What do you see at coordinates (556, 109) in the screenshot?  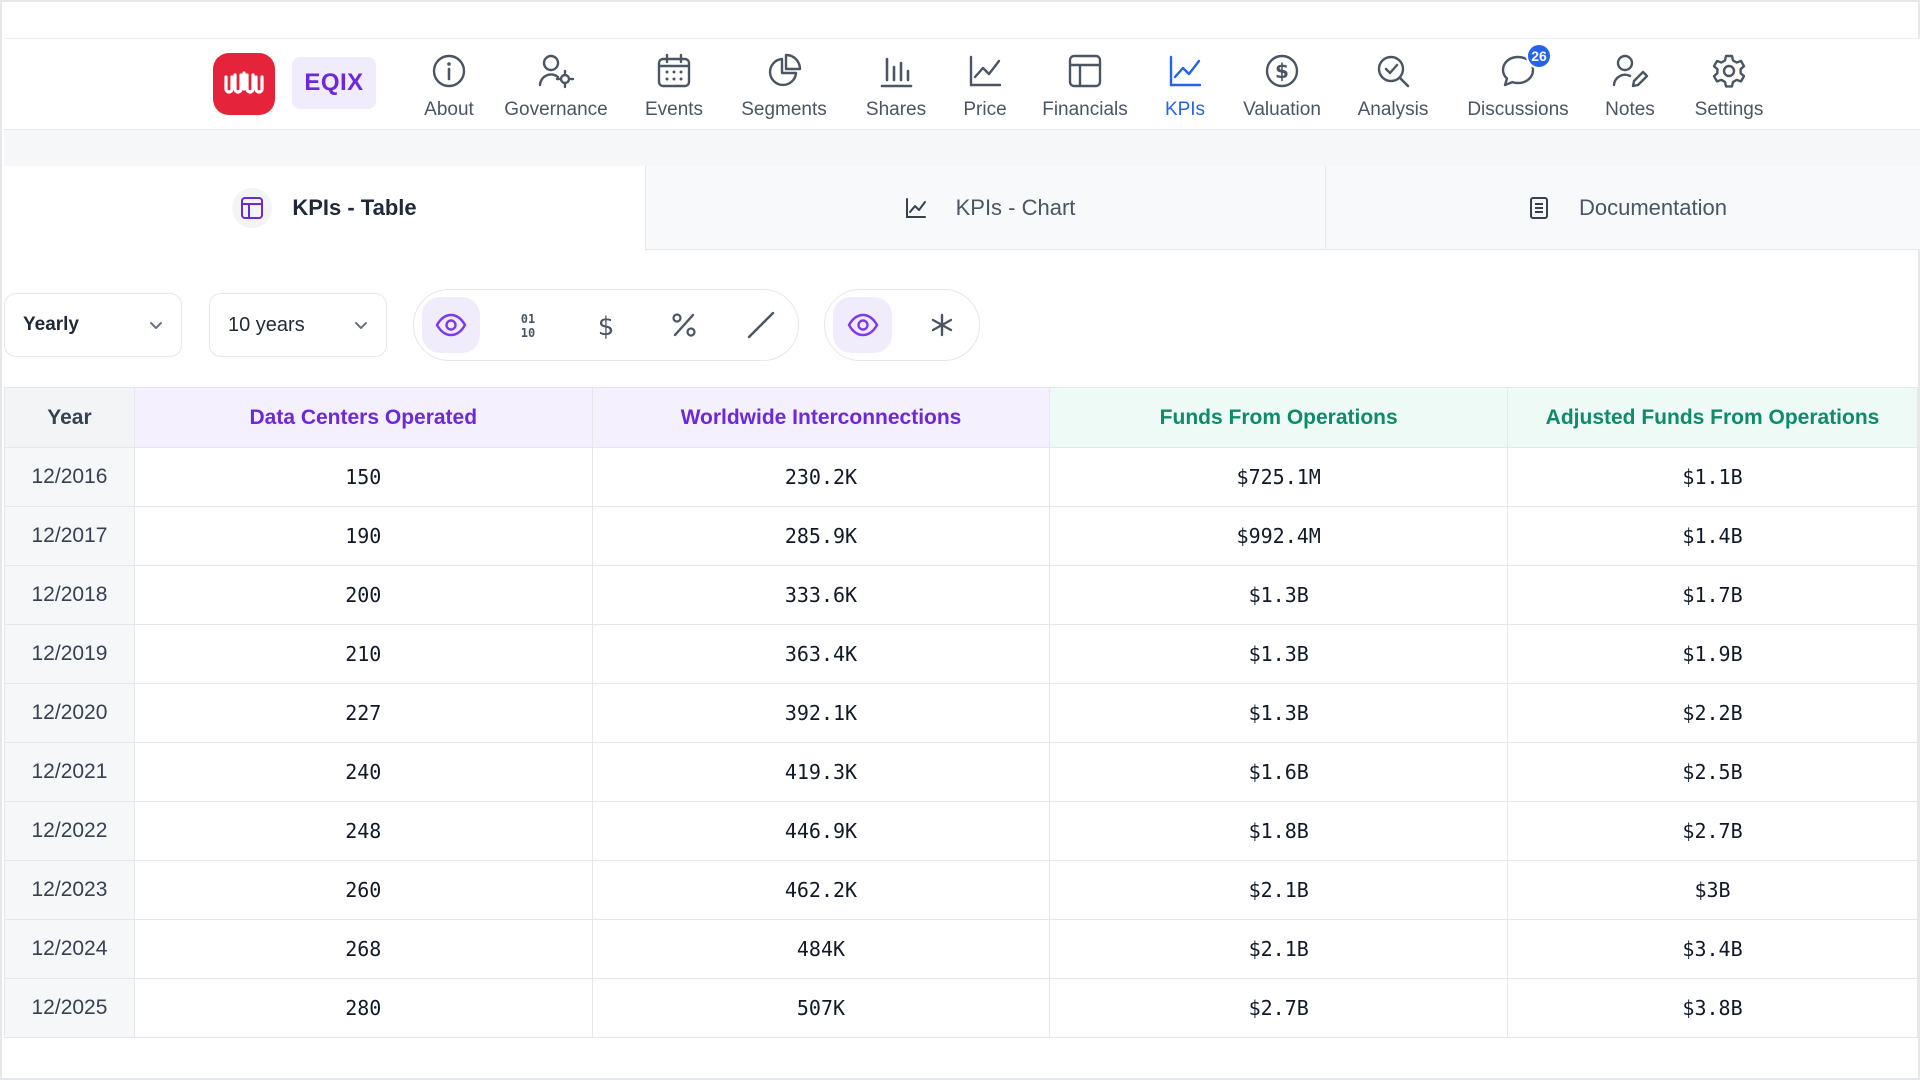 I see `nav-item-label: Governance` at bounding box center [556, 109].